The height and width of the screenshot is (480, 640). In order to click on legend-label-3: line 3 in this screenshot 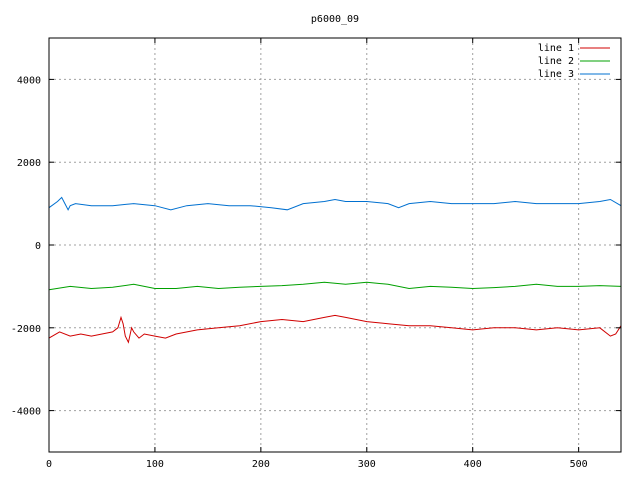, I will do `click(556, 74)`.